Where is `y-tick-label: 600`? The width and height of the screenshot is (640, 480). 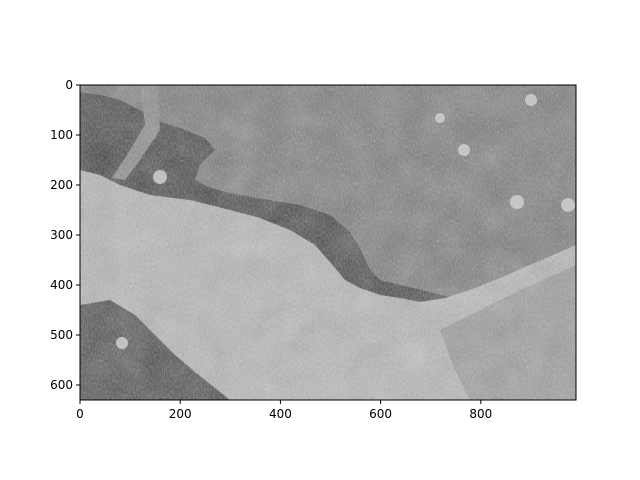 y-tick-label: 600 is located at coordinates (61, 385).